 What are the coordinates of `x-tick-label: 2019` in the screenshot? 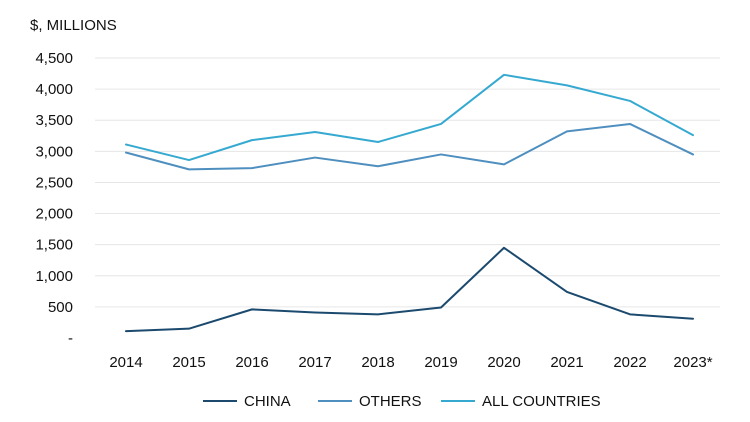 It's located at (440, 362).